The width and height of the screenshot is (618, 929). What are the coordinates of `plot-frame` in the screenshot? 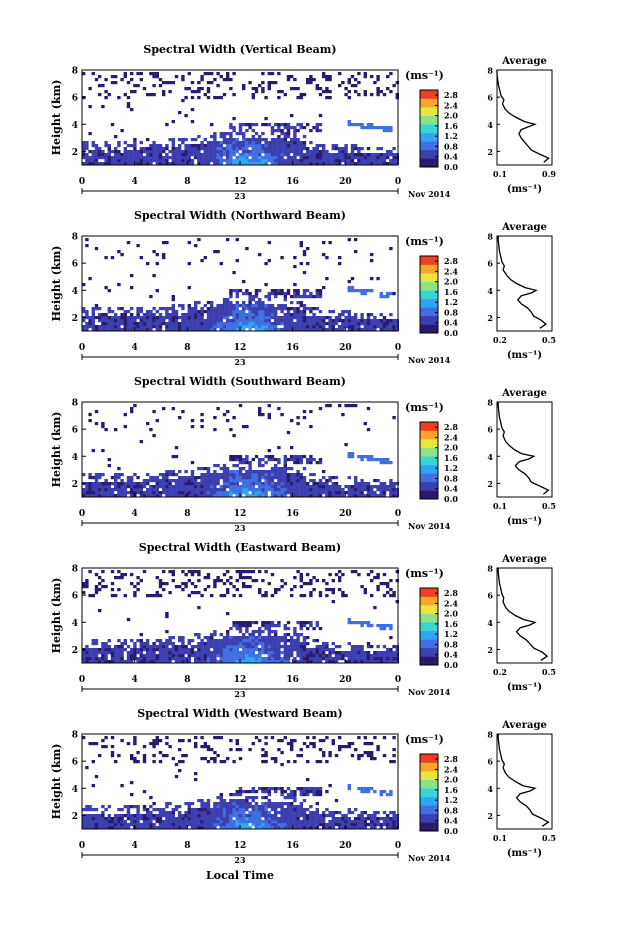 It's located at (240, 615).